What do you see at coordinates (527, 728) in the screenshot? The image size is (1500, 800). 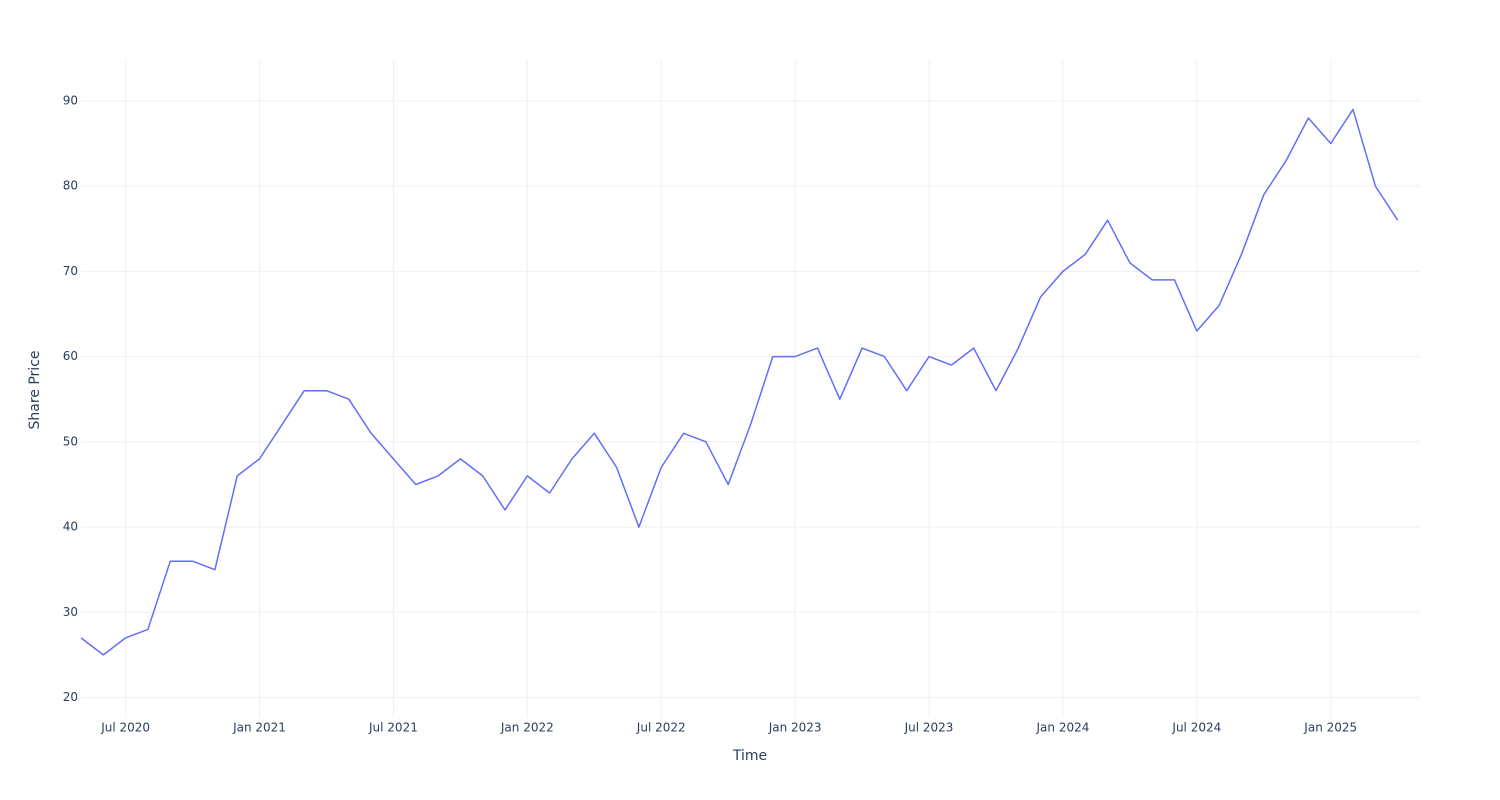 I see `x-tick-label: Jan 2022` at bounding box center [527, 728].